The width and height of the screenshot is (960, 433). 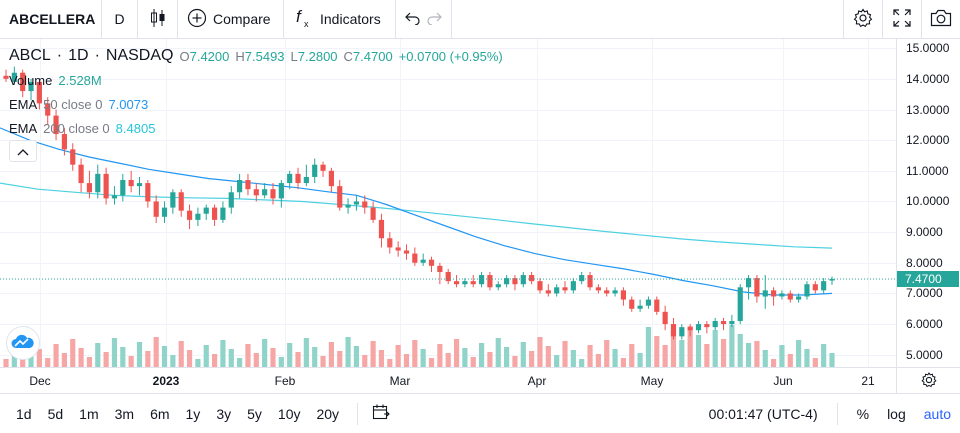 What do you see at coordinates (896, 414) in the screenshot?
I see `log-toggle: log` at bounding box center [896, 414].